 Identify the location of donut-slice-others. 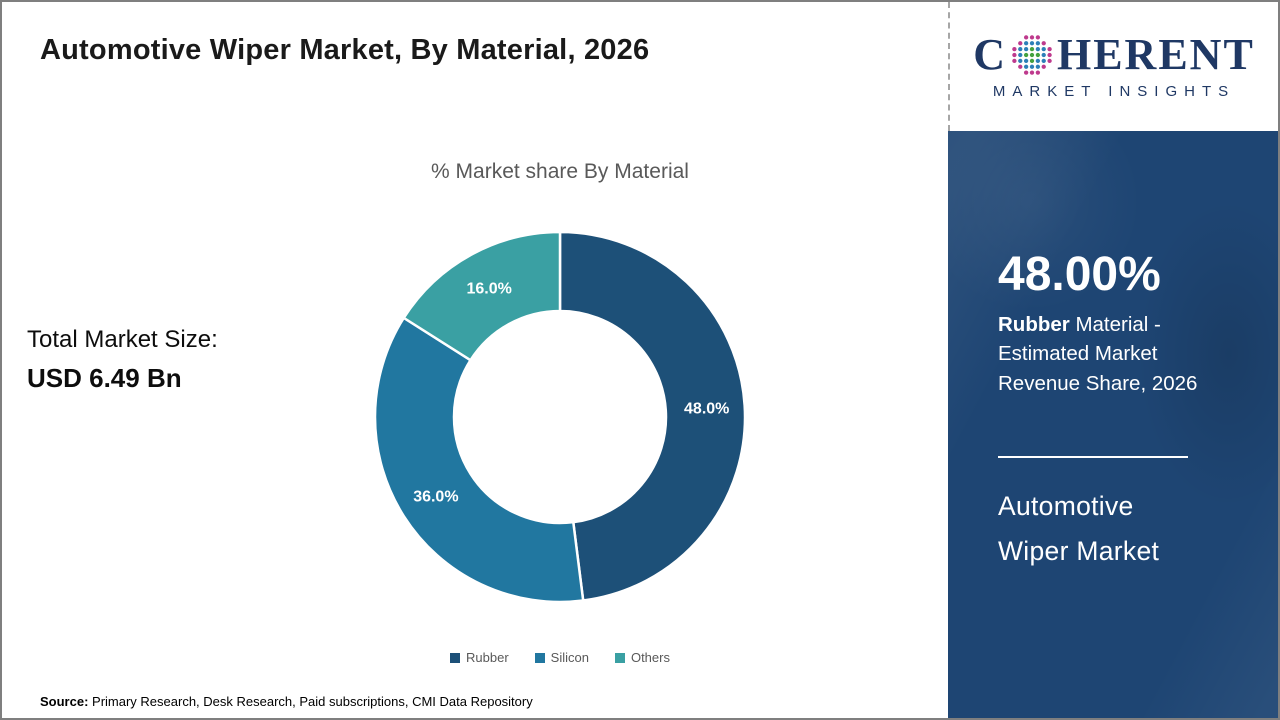
(482, 296).